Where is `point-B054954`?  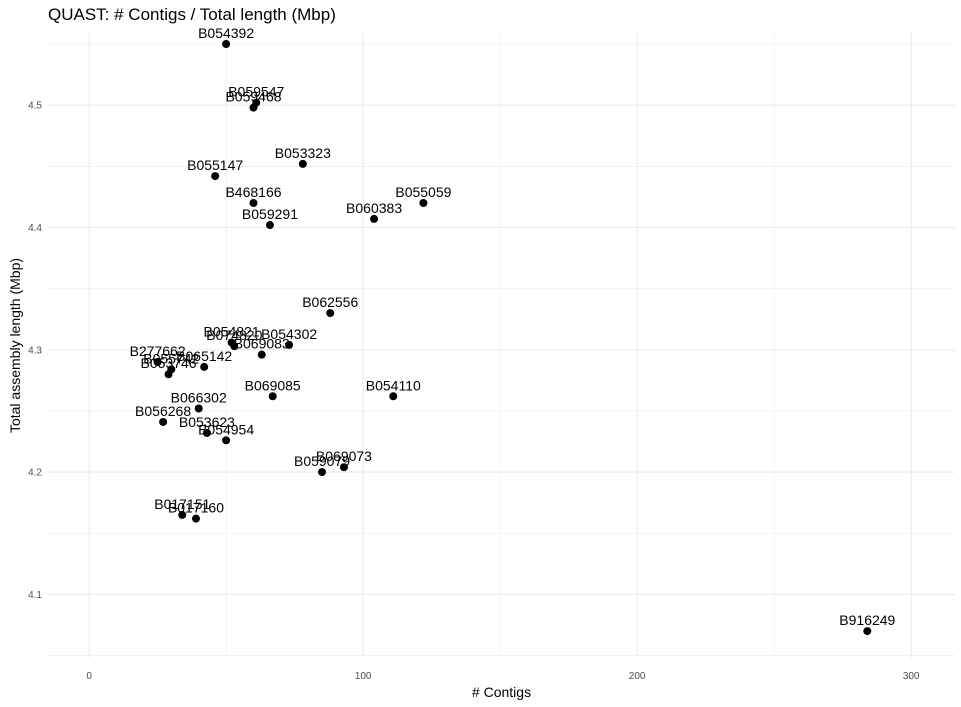 point-B054954 is located at coordinates (226, 440).